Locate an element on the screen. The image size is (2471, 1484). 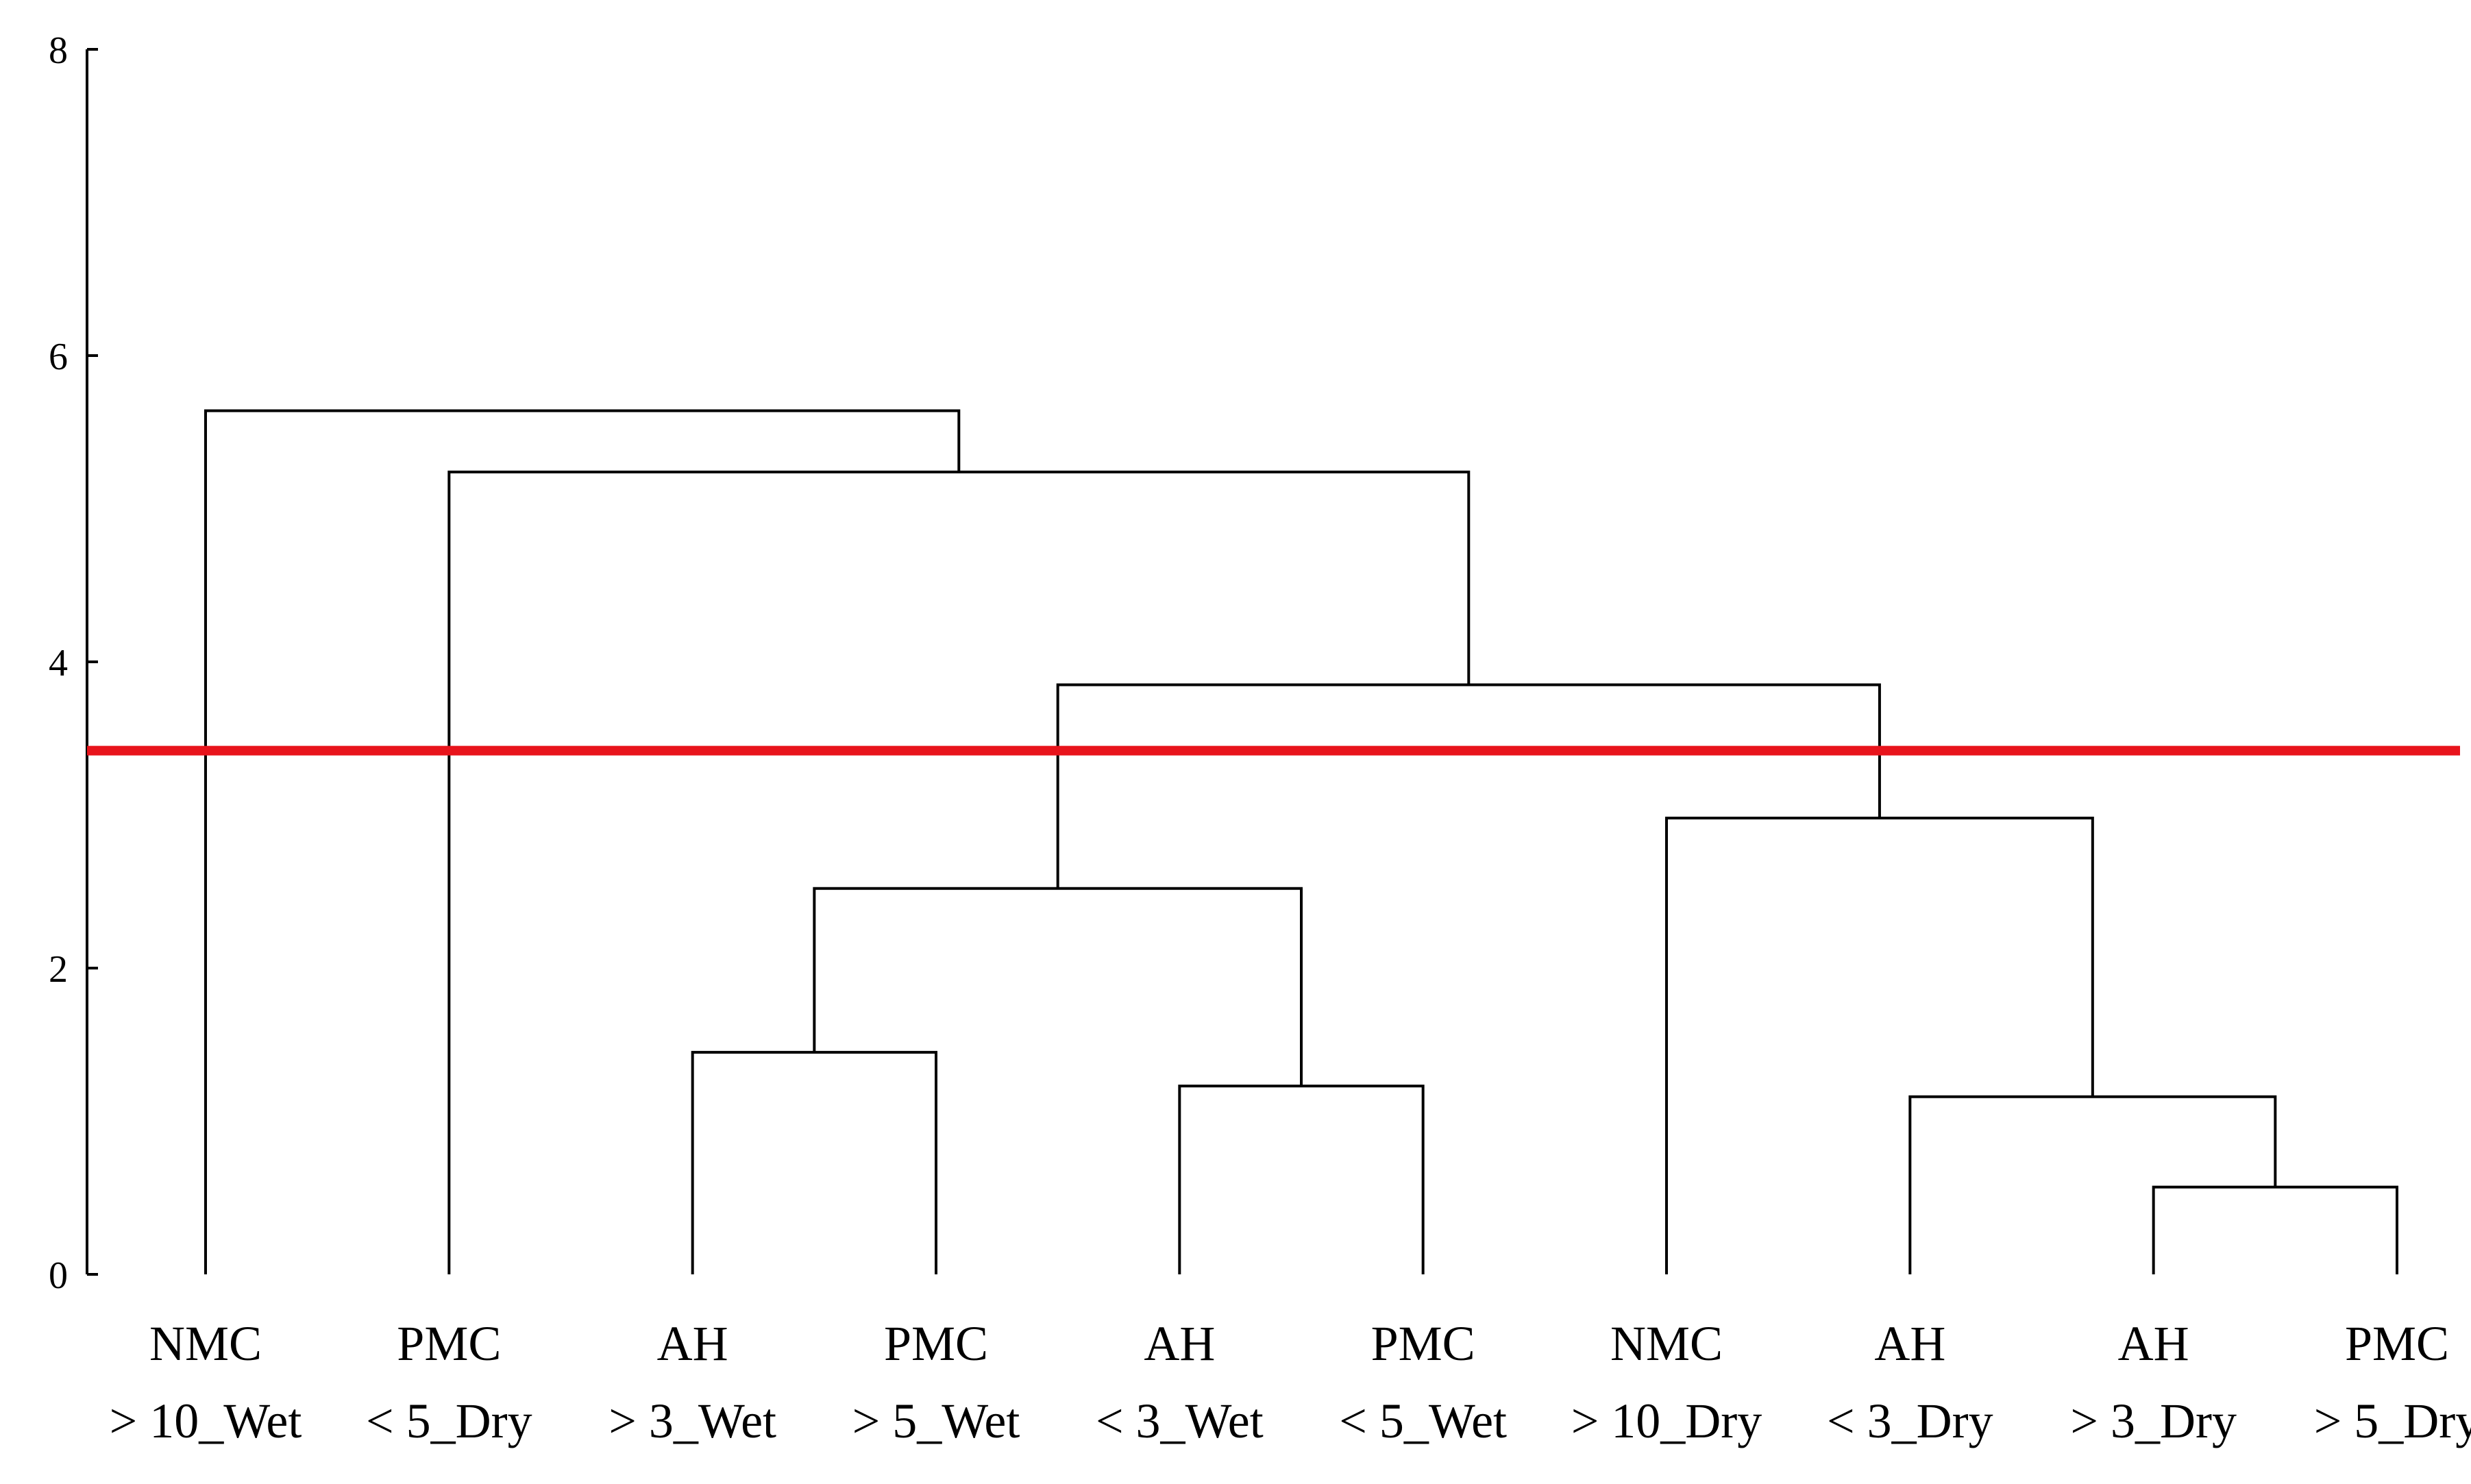
dendrogram-link-m3 is located at coordinates (1301, 1180).